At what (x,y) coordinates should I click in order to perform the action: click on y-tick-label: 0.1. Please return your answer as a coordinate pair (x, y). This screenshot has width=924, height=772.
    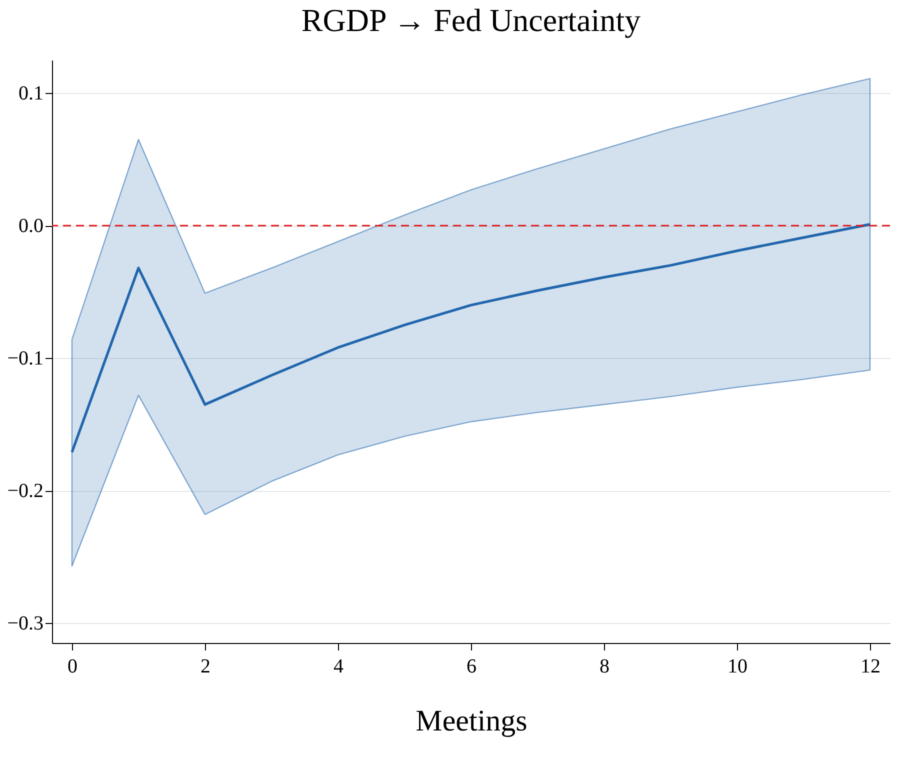
    Looking at the image, I should click on (31, 93).